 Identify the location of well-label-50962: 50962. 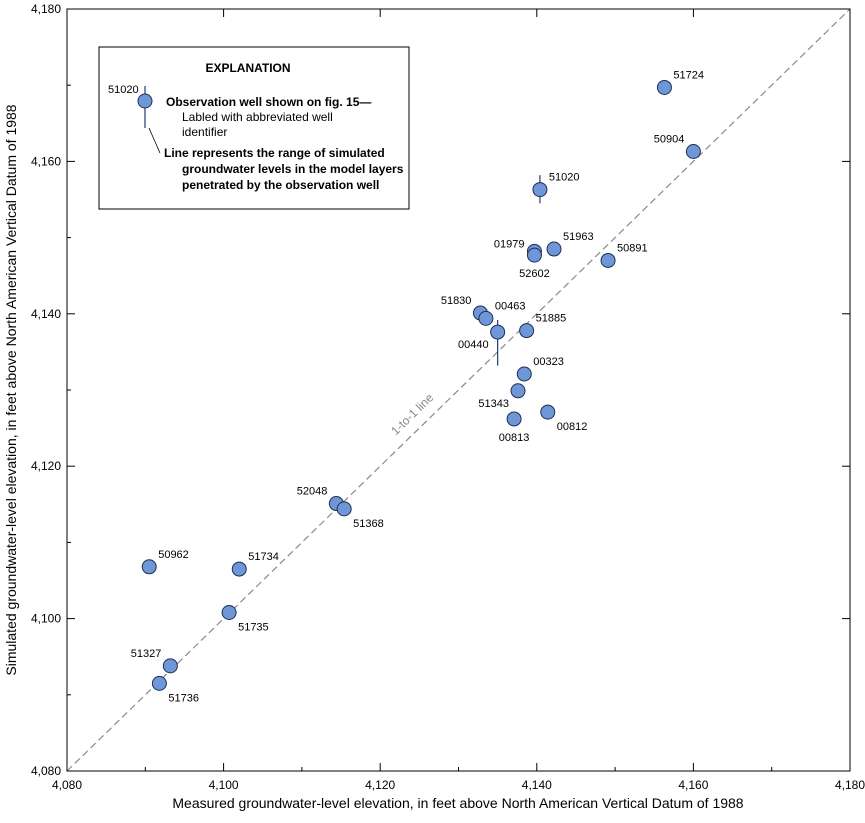
(173, 555).